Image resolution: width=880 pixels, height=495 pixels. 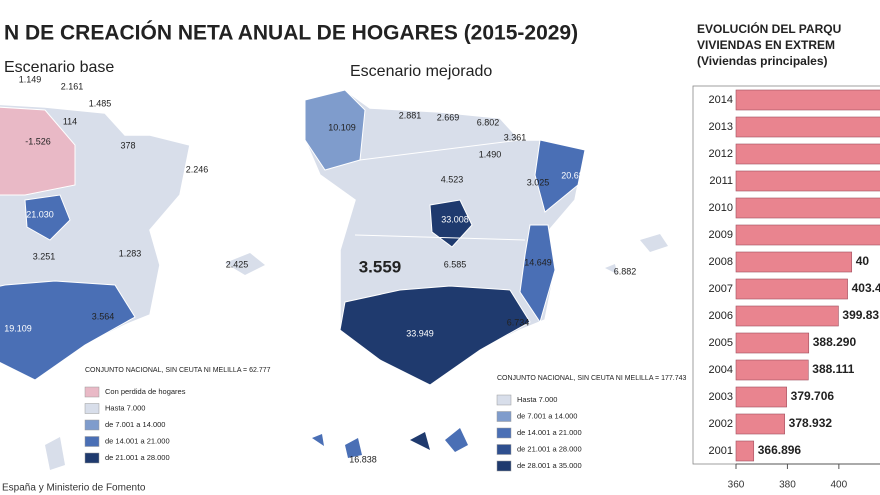 I want to click on y-tick-label: 2007, so click(x=721, y=289).